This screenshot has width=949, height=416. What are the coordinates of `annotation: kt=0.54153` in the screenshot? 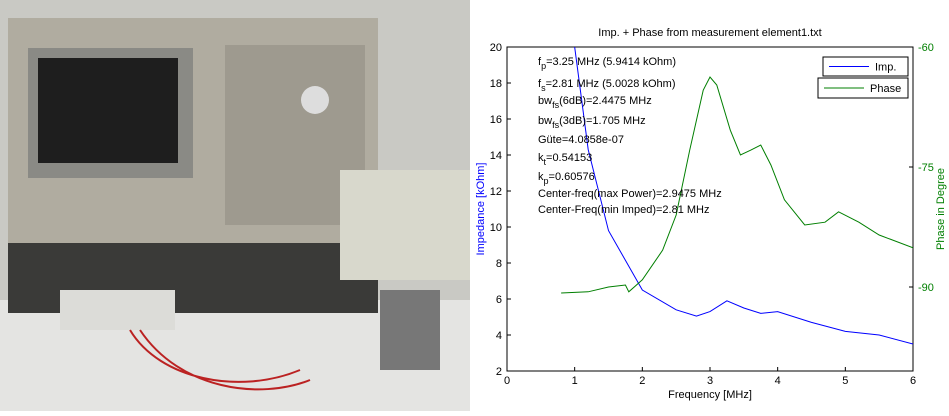 It's located at (565, 159).